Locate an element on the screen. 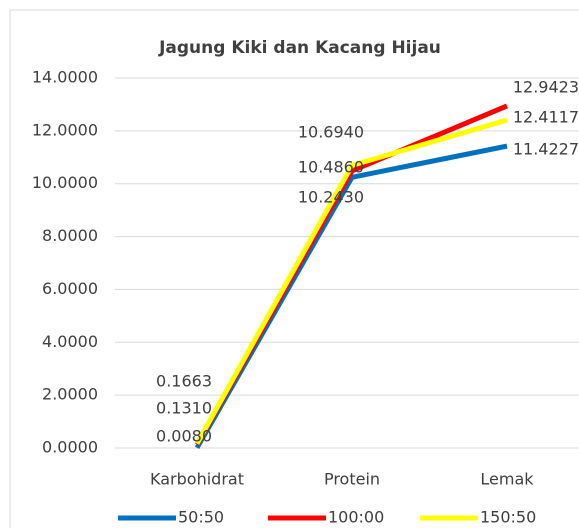  data-label: 11.4227 is located at coordinates (546, 149).